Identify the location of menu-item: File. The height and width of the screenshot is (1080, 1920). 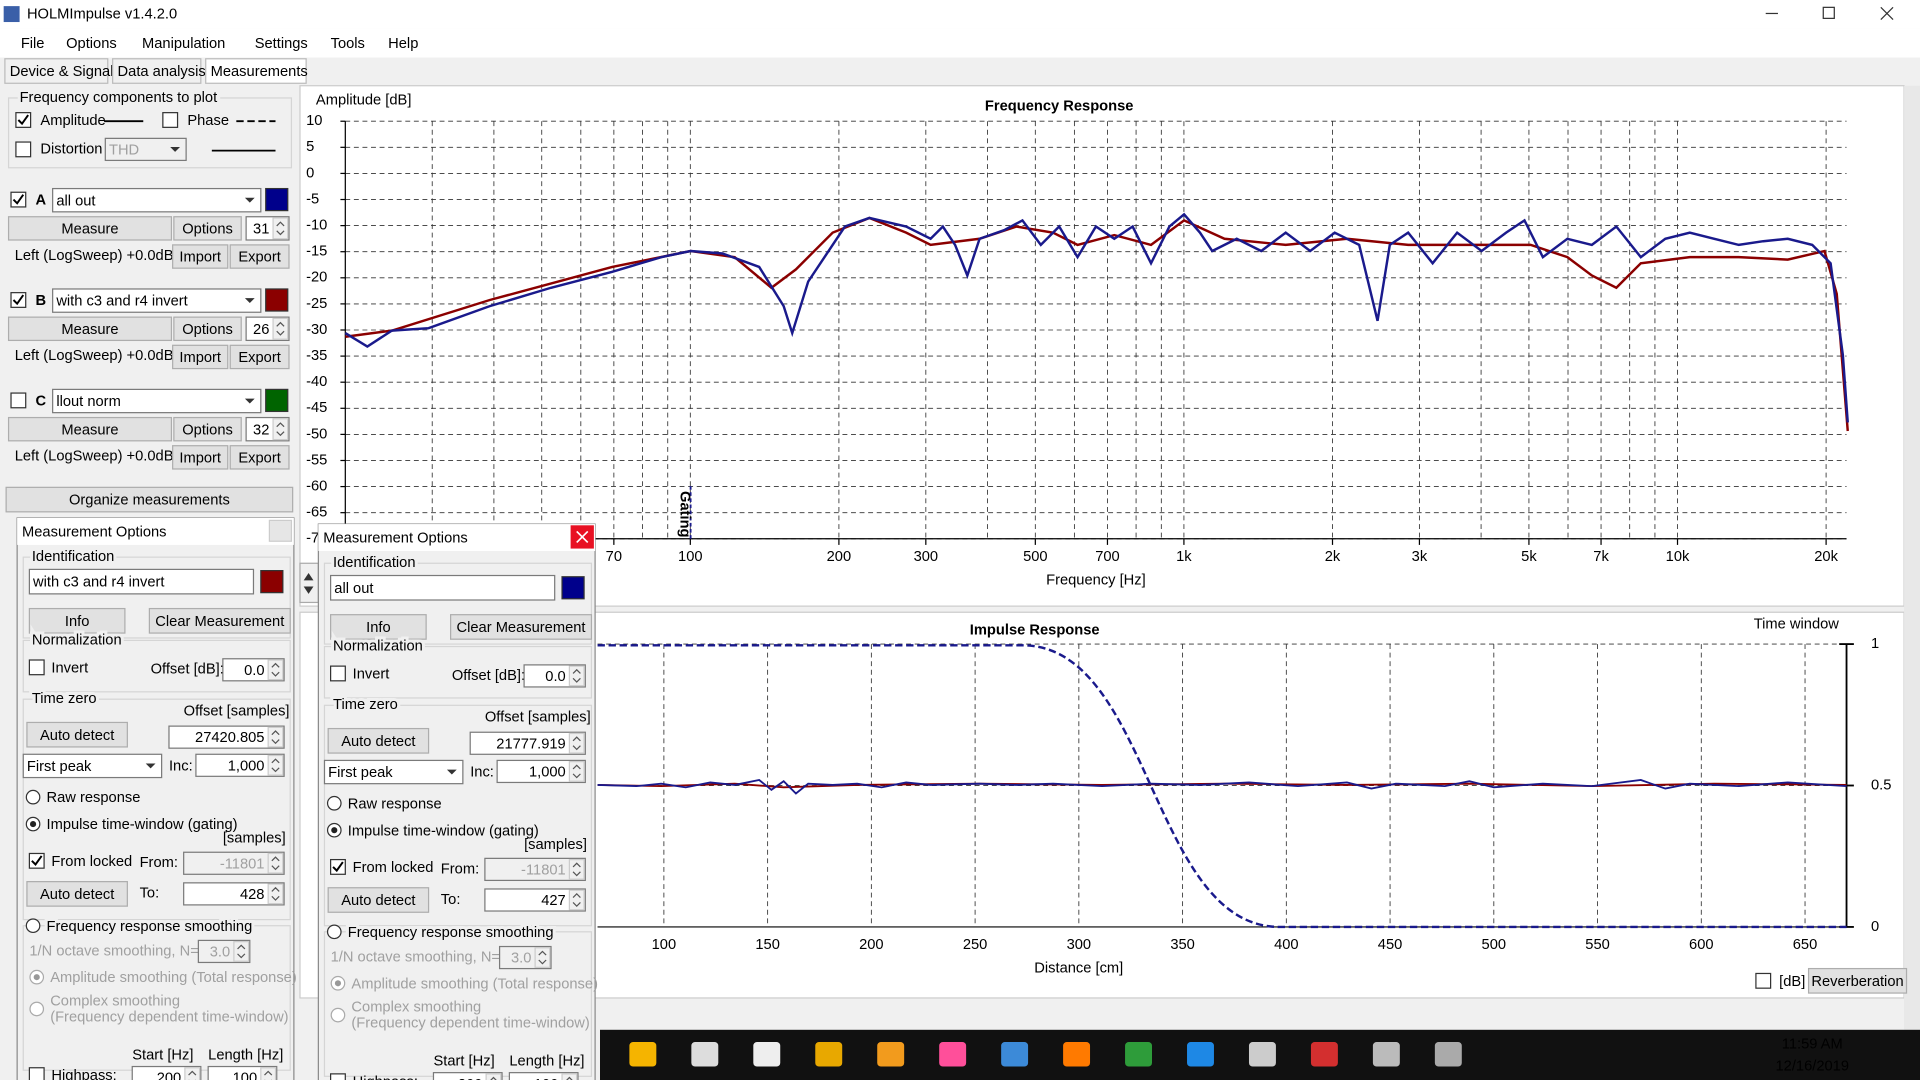
(33, 44).